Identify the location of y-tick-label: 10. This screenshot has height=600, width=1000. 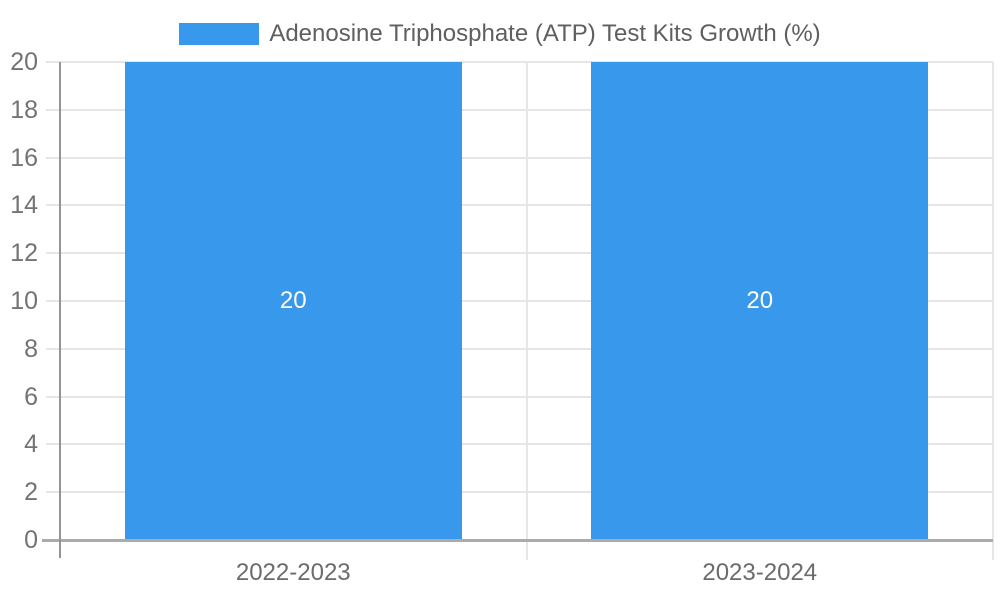
(24, 301).